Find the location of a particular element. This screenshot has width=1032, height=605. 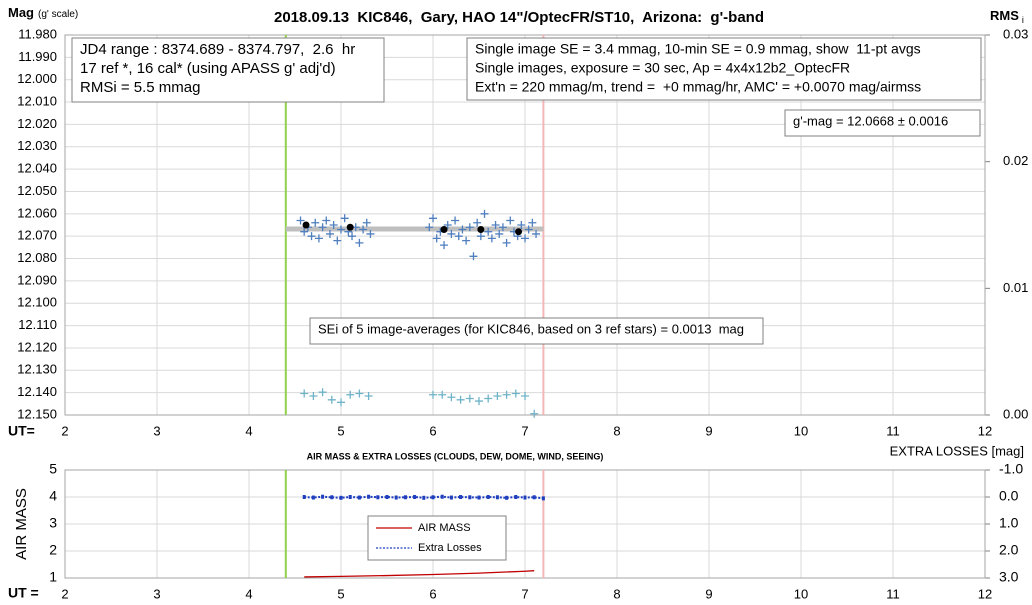

y2-axis-label: RMS i is located at coordinates (1007, 16).